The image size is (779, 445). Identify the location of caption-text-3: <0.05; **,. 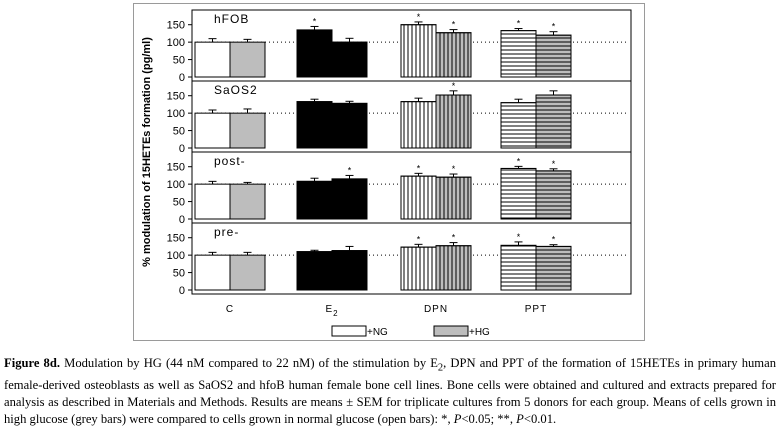
(489, 418).